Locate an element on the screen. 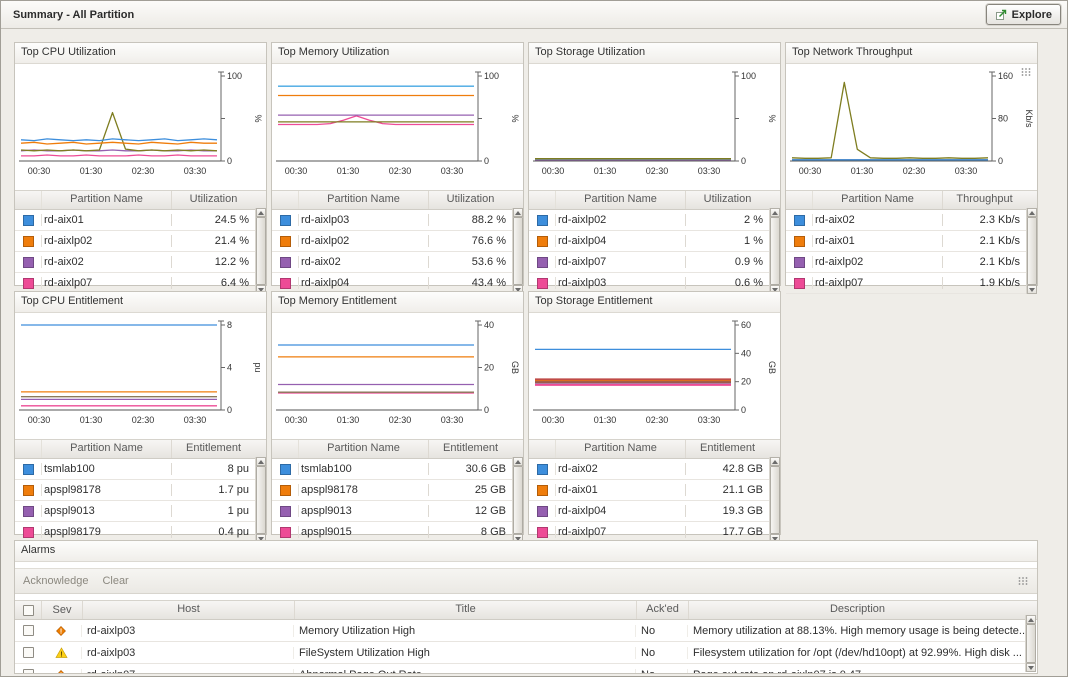 This screenshot has height=677, width=1068. column-acked: Ack'ed is located at coordinates (662, 610).